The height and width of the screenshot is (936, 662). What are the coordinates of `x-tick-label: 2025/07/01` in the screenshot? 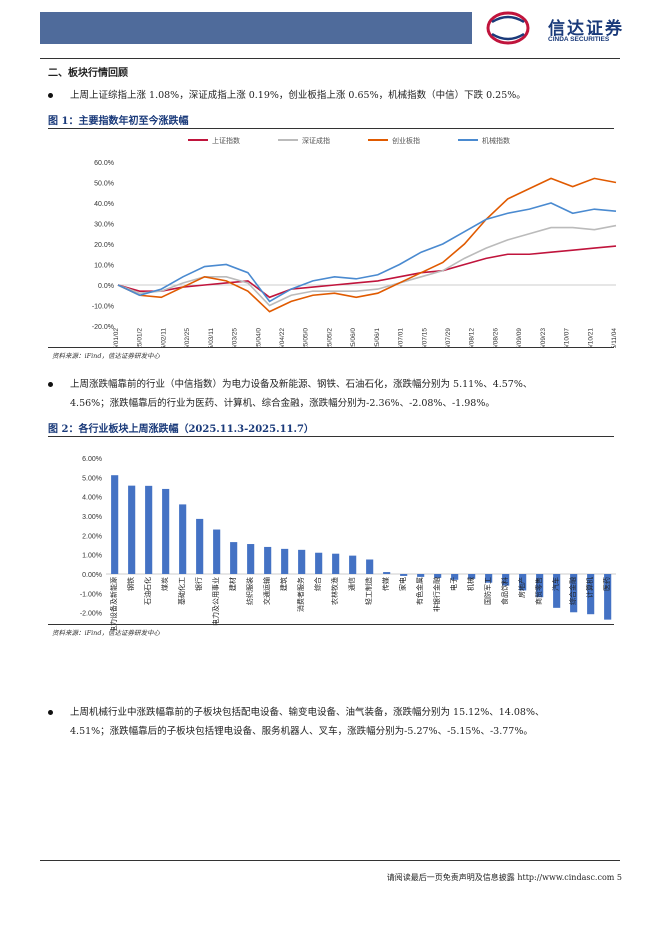 It's located at (401, 338).